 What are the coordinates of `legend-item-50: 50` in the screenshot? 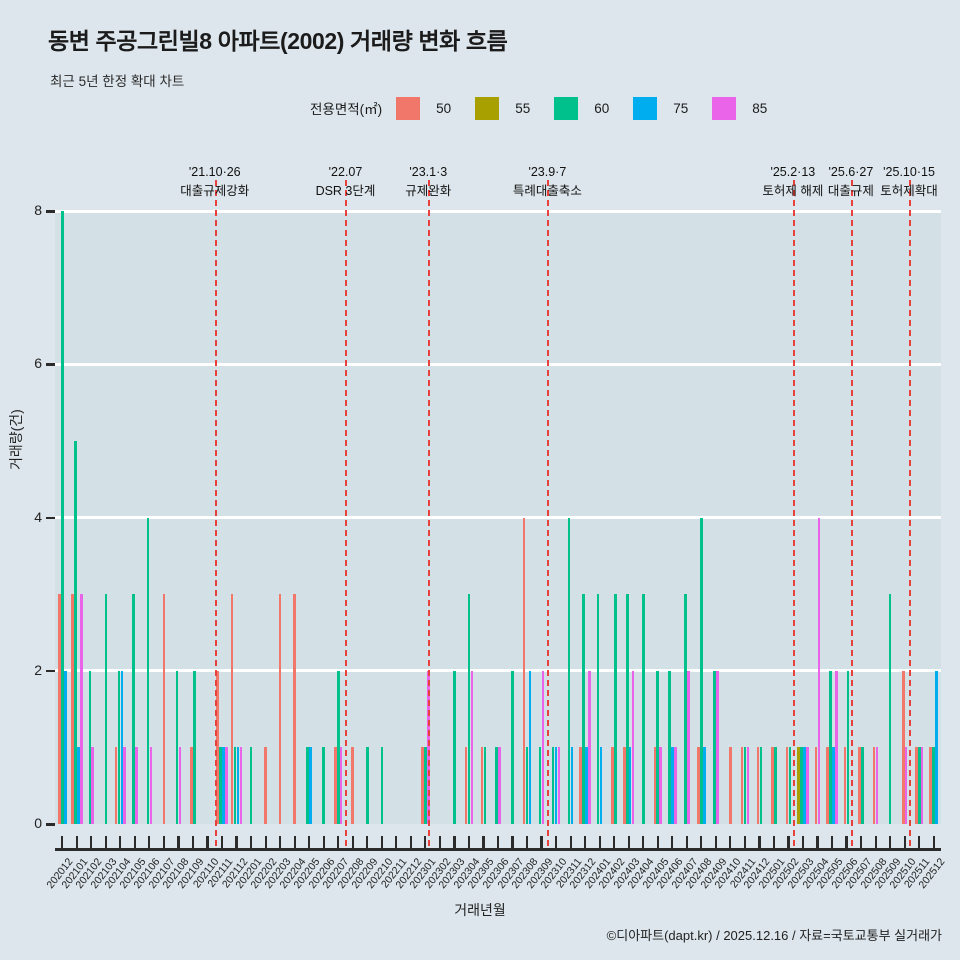 It's located at (432, 108).